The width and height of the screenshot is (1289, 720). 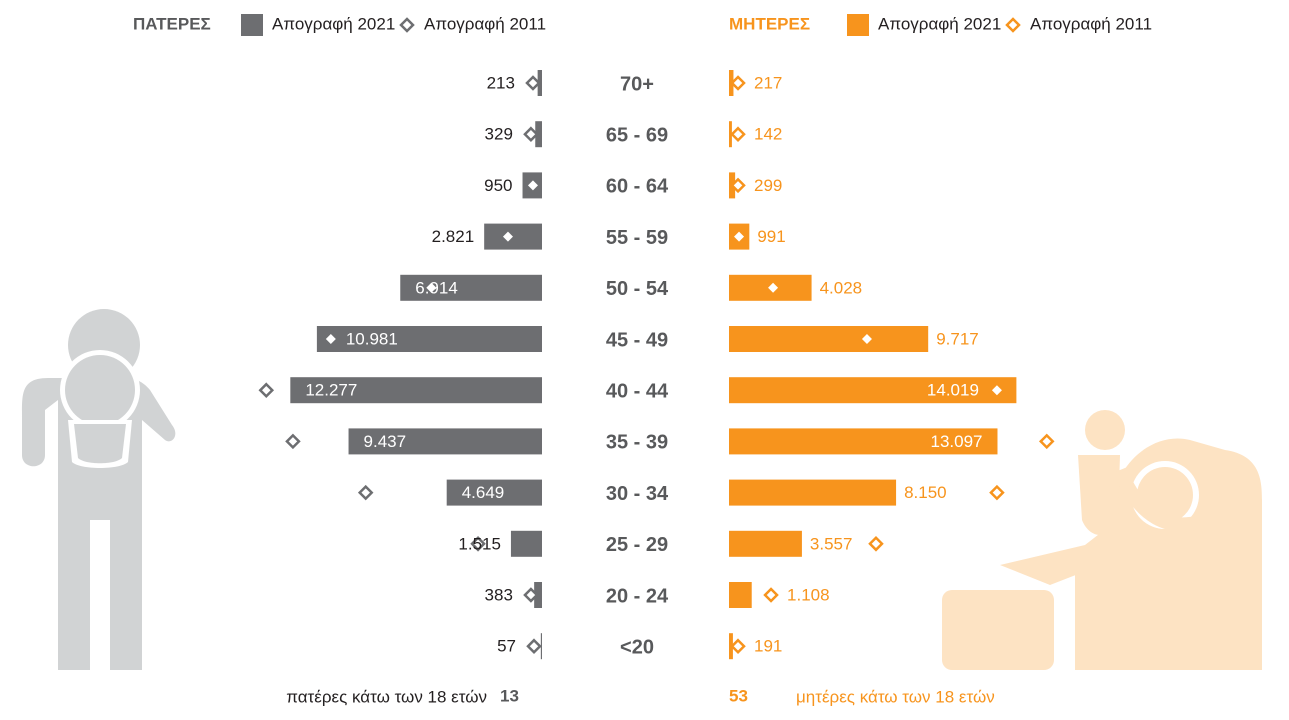 What do you see at coordinates (768, 646) in the screenshot?
I see `value-label: 191` at bounding box center [768, 646].